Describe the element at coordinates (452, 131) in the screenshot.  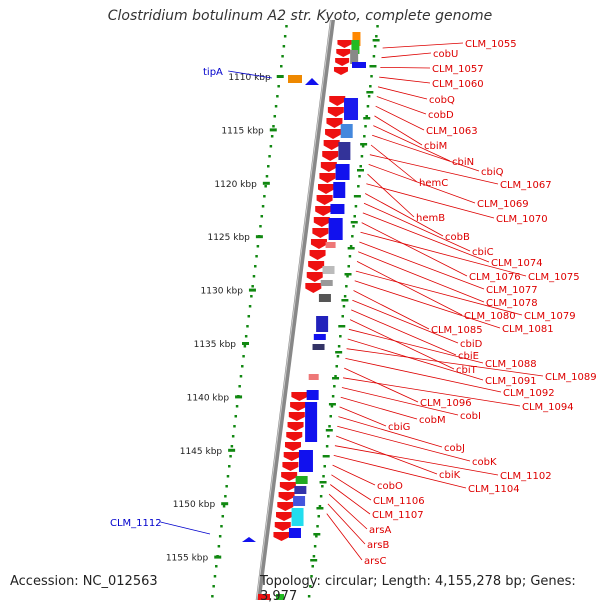
I see `gene-label: CLM_1063` at that location.